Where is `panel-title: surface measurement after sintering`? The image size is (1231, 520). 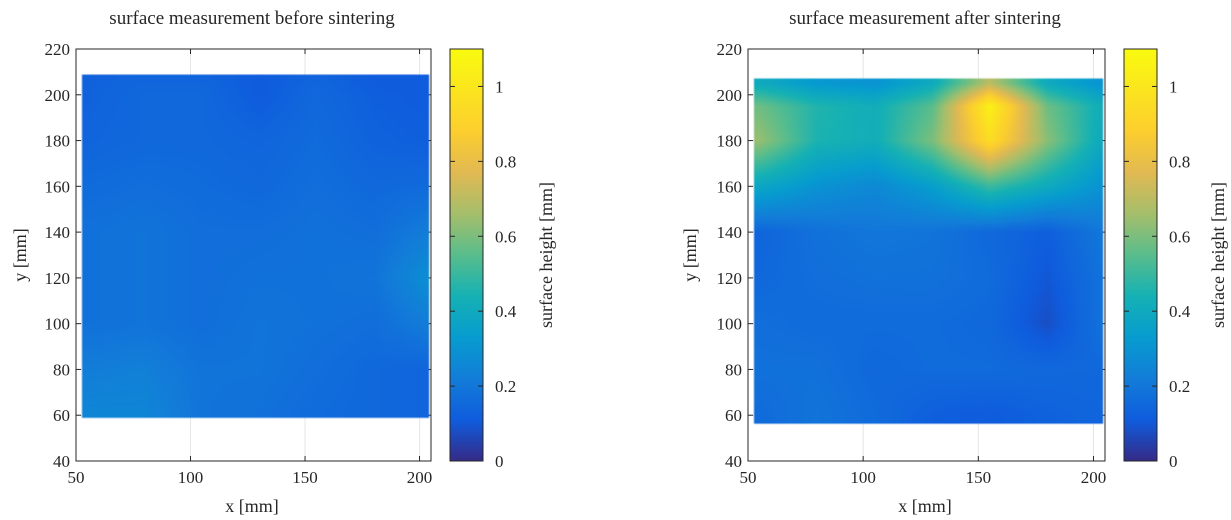
panel-title: surface measurement after sintering is located at coordinates (925, 18).